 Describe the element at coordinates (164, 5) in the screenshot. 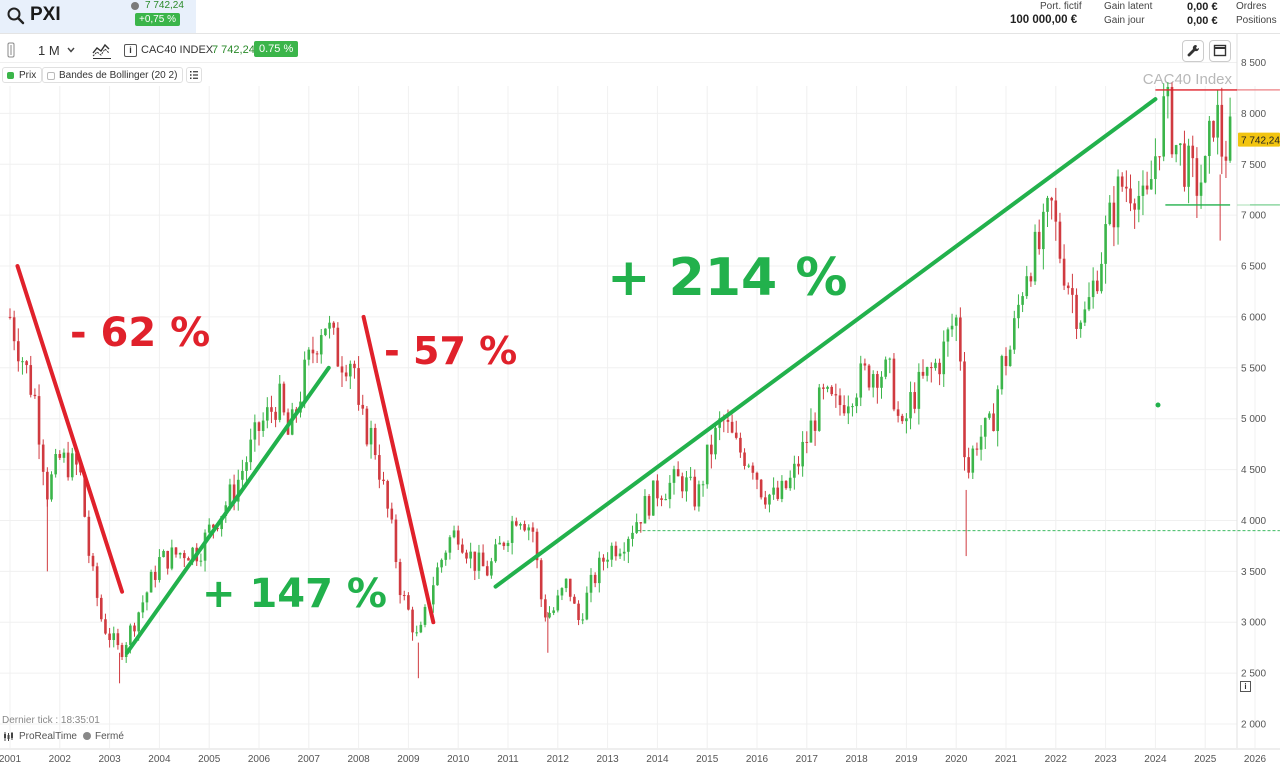

I see `header-price: 7 742,24` at that location.